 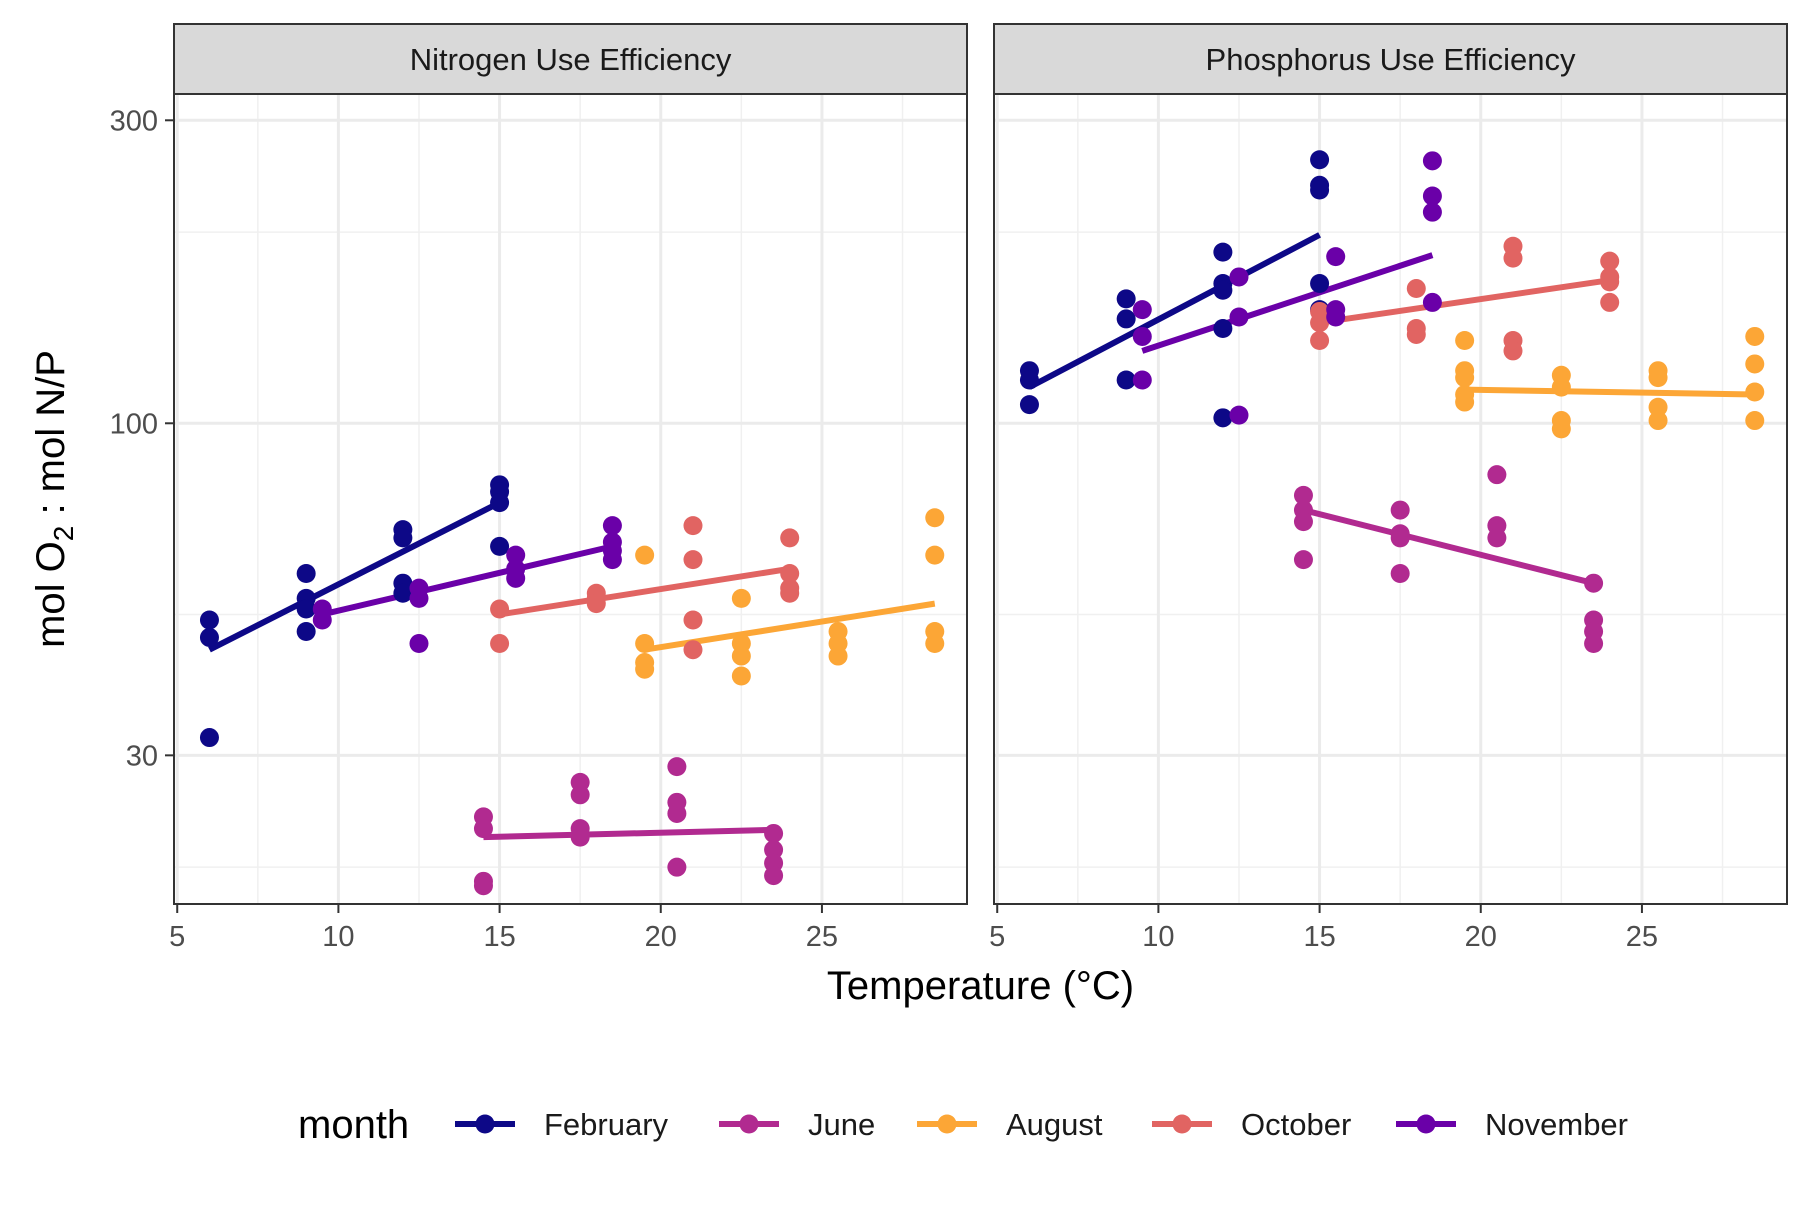 What do you see at coordinates (606, 1124) in the screenshot?
I see `legend-label-february: February` at bounding box center [606, 1124].